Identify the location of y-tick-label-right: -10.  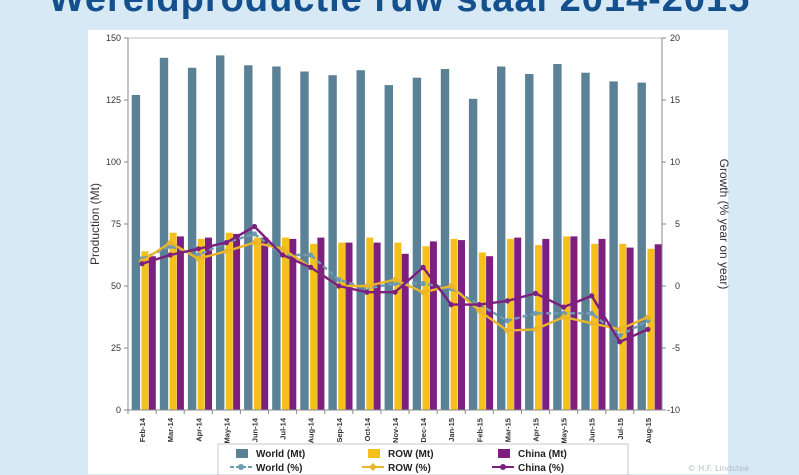
(673, 410).